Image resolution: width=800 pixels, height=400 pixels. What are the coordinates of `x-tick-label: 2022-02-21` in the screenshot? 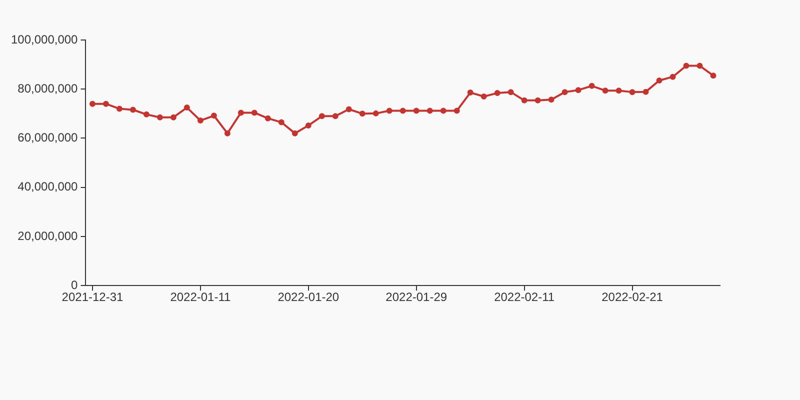 It's located at (633, 297).